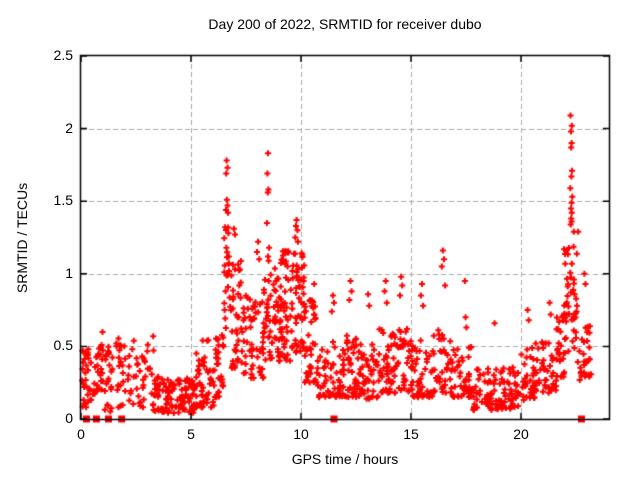 Image resolution: width=640 pixels, height=480 pixels. I want to click on y-axis-label: SRMTID / TECUs, so click(22, 238).